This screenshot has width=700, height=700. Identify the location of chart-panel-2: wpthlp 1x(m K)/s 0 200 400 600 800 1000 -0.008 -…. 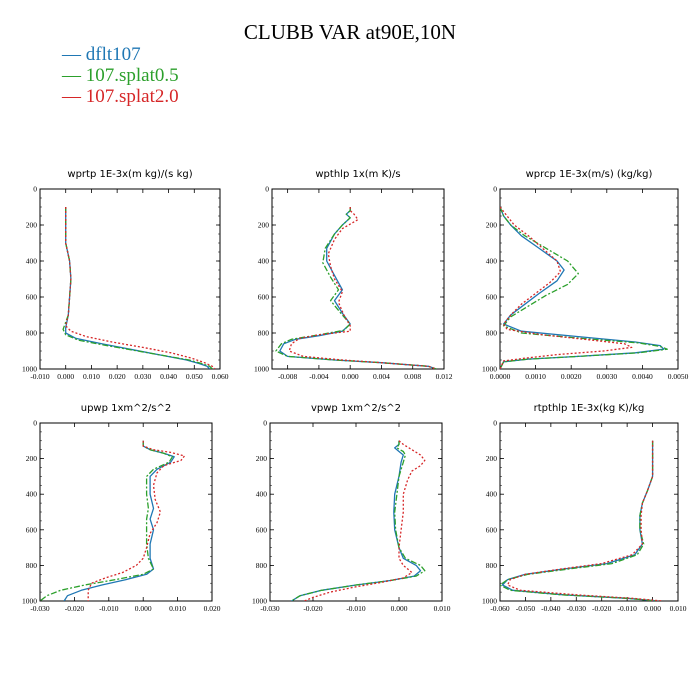
(353, 275).